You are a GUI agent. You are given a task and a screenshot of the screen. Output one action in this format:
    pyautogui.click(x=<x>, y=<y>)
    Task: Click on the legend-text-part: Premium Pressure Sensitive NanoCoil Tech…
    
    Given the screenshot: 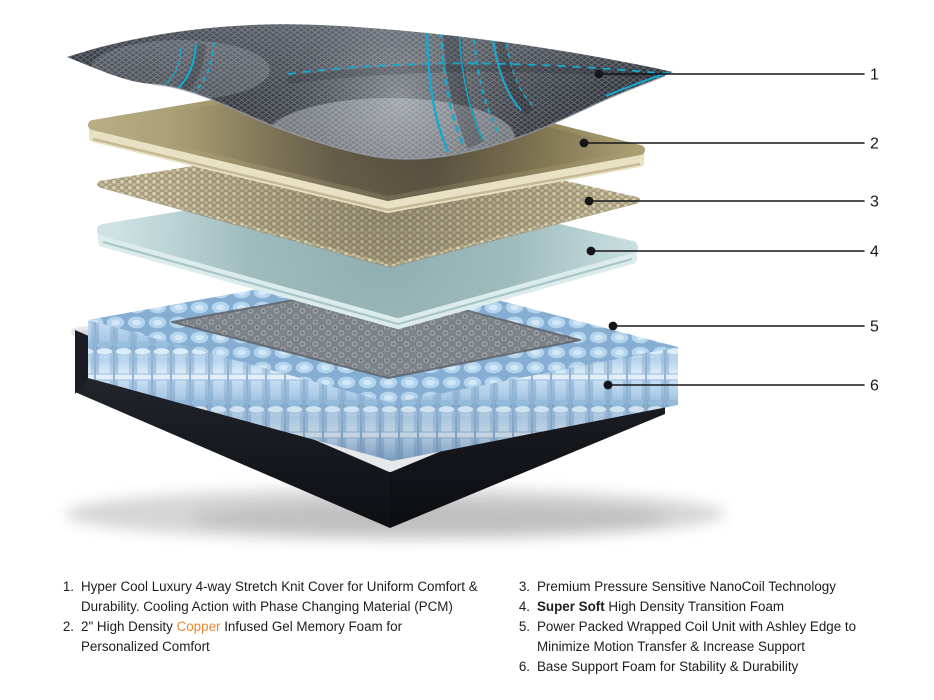 What is the action you would take?
    pyautogui.click(x=686, y=586)
    